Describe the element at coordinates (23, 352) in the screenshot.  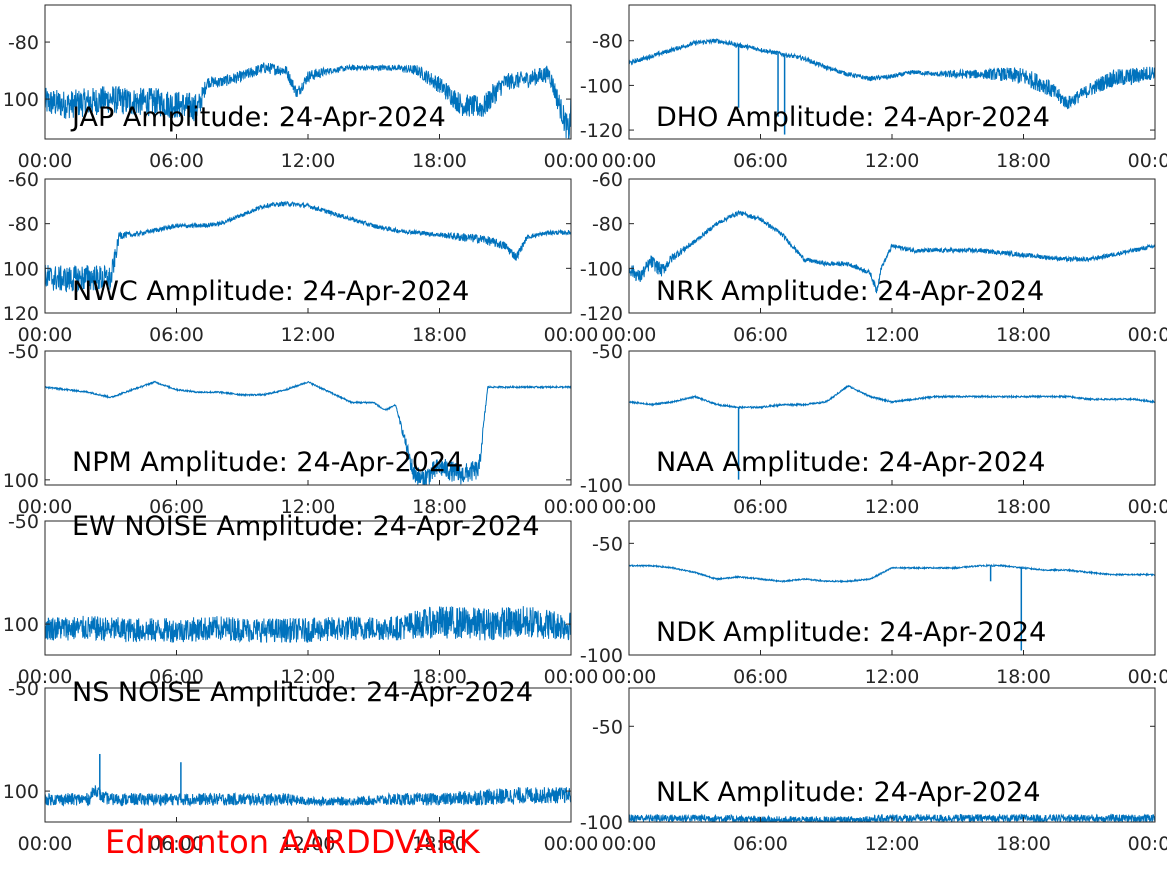
I see `npm-ytick-label-0: -50` at that location.